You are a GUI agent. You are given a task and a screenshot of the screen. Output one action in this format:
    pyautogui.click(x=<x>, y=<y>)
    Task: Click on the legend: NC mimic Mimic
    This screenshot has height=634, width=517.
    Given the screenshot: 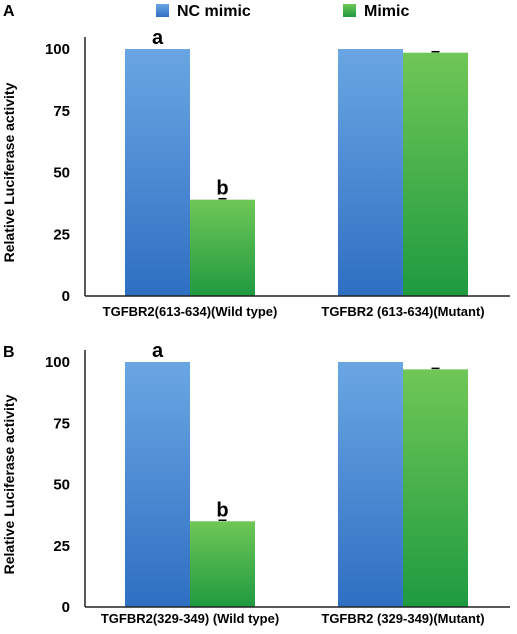 What is the action you would take?
    pyautogui.click(x=282, y=11)
    